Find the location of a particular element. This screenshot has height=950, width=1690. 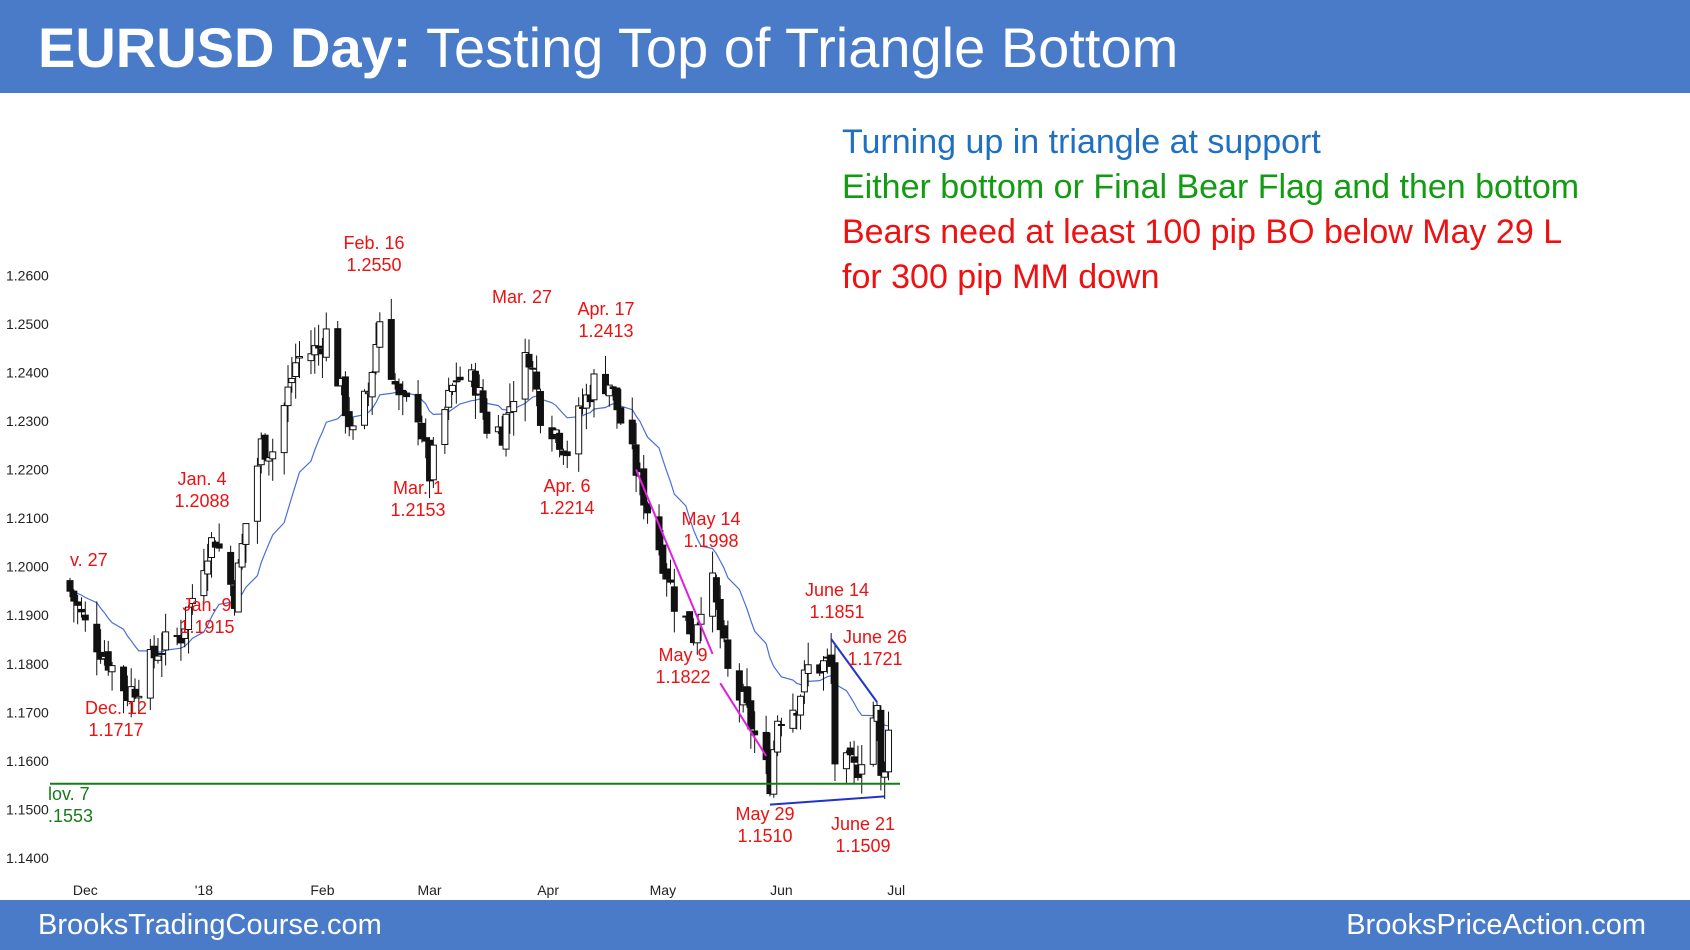

price-value: 1.1721 is located at coordinates (874, 659).